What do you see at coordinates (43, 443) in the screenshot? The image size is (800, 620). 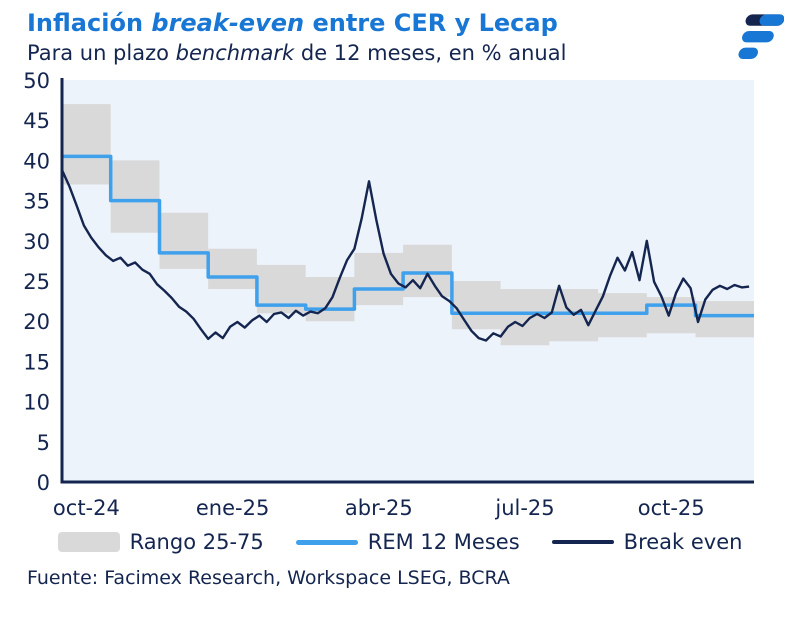 I see `y-tick-label: 5` at bounding box center [43, 443].